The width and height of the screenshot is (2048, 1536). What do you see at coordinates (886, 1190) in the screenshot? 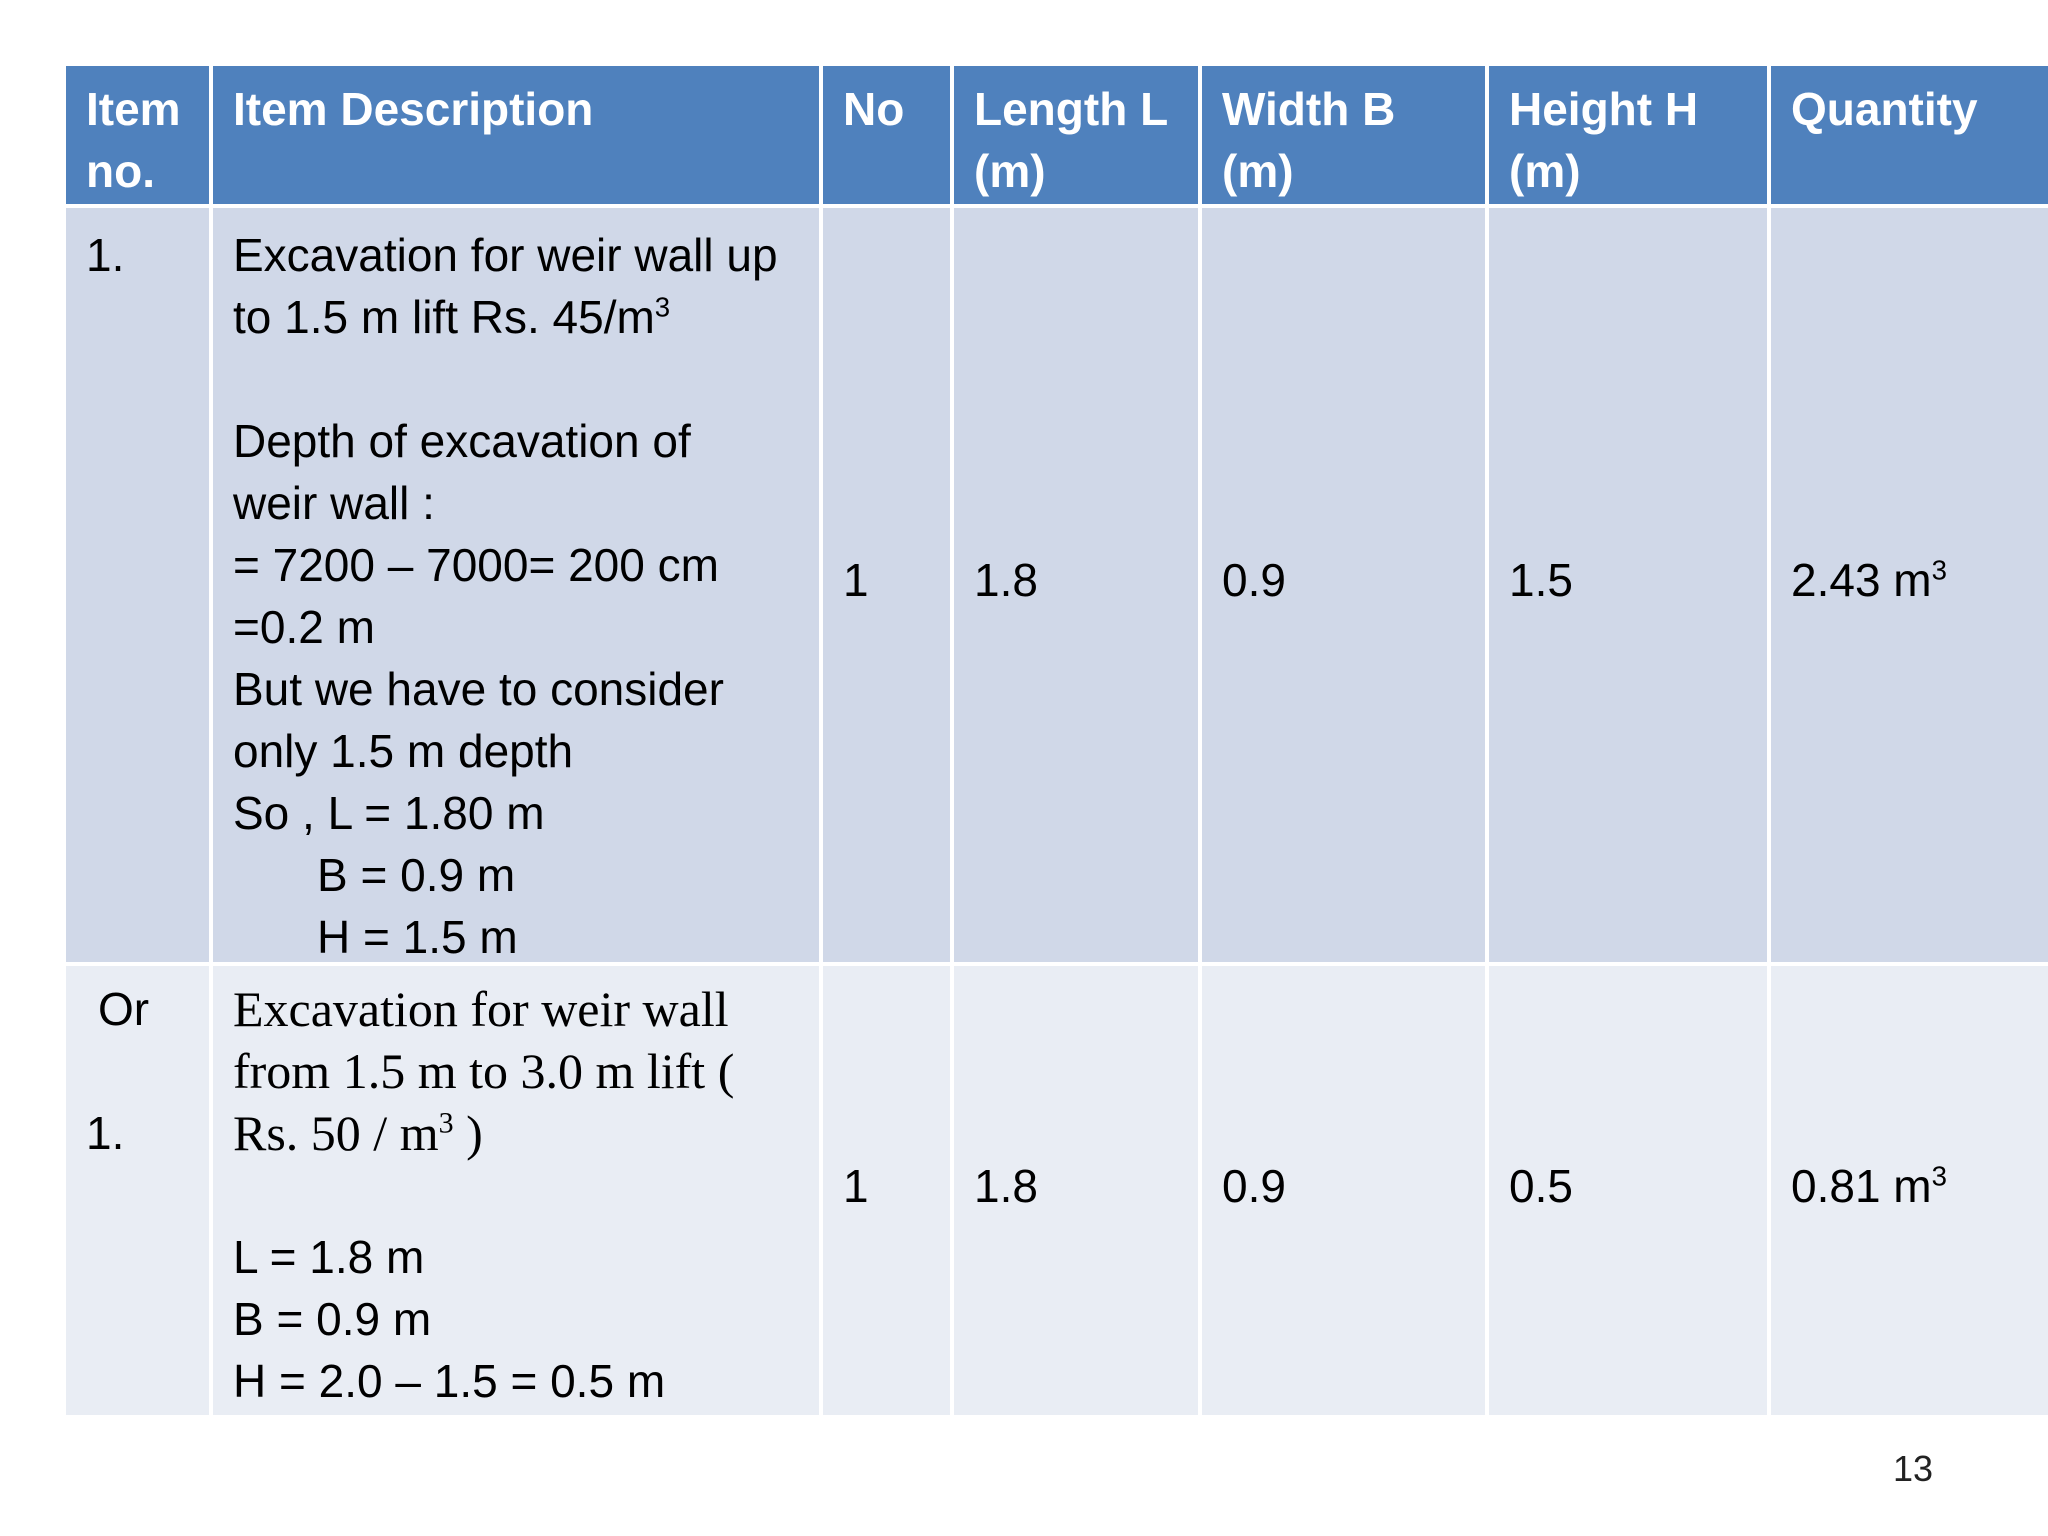
I see `row2-no: 1` at bounding box center [886, 1190].